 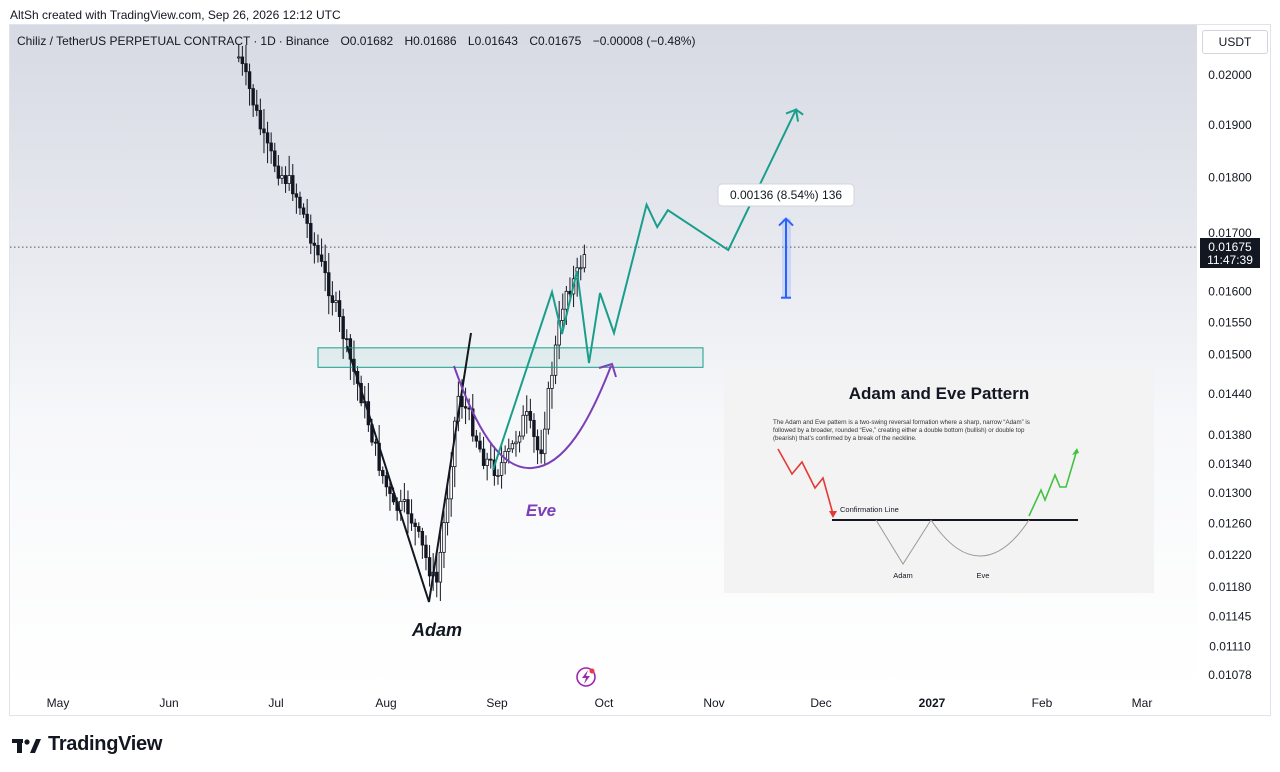 What do you see at coordinates (820, 703) in the screenshot?
I see `time-axis-label: Dec` at bounding box center [820, 703].